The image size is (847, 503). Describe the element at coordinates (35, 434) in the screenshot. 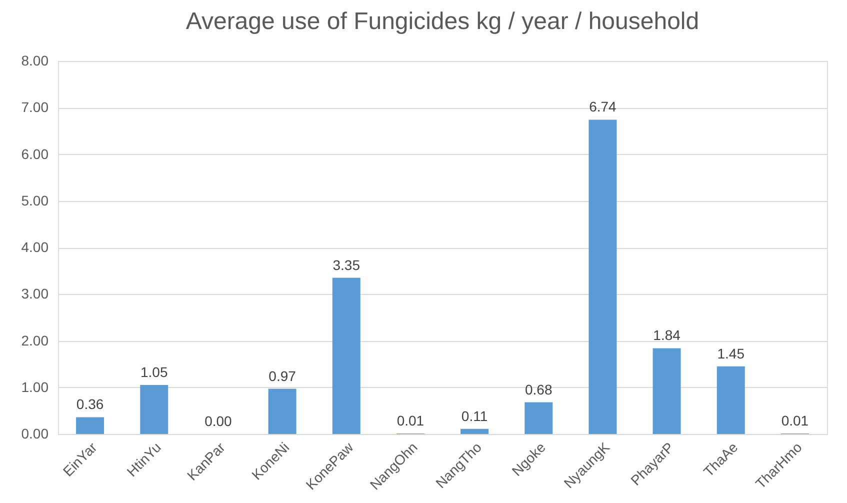

I see `y-tick-label: 0.00` at that location.